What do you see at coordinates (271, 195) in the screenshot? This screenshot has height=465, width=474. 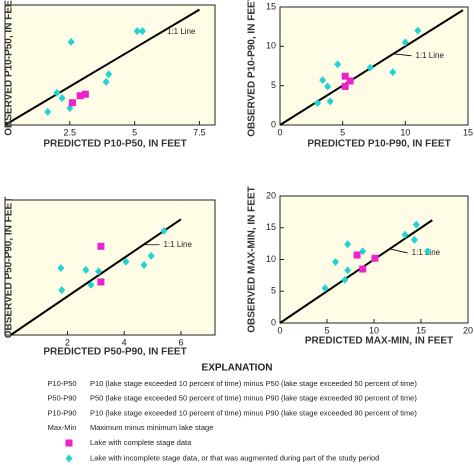 I see `y-tick-label: 20` at bounding box center [271, 195].